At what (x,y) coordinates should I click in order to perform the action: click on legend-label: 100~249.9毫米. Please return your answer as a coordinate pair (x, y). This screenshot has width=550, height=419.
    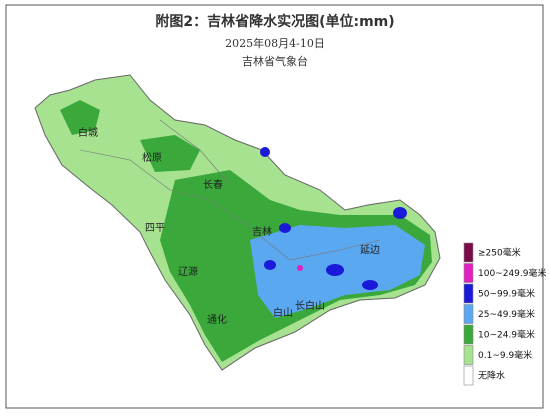
    Looking at the image, I should click on (512, 273).